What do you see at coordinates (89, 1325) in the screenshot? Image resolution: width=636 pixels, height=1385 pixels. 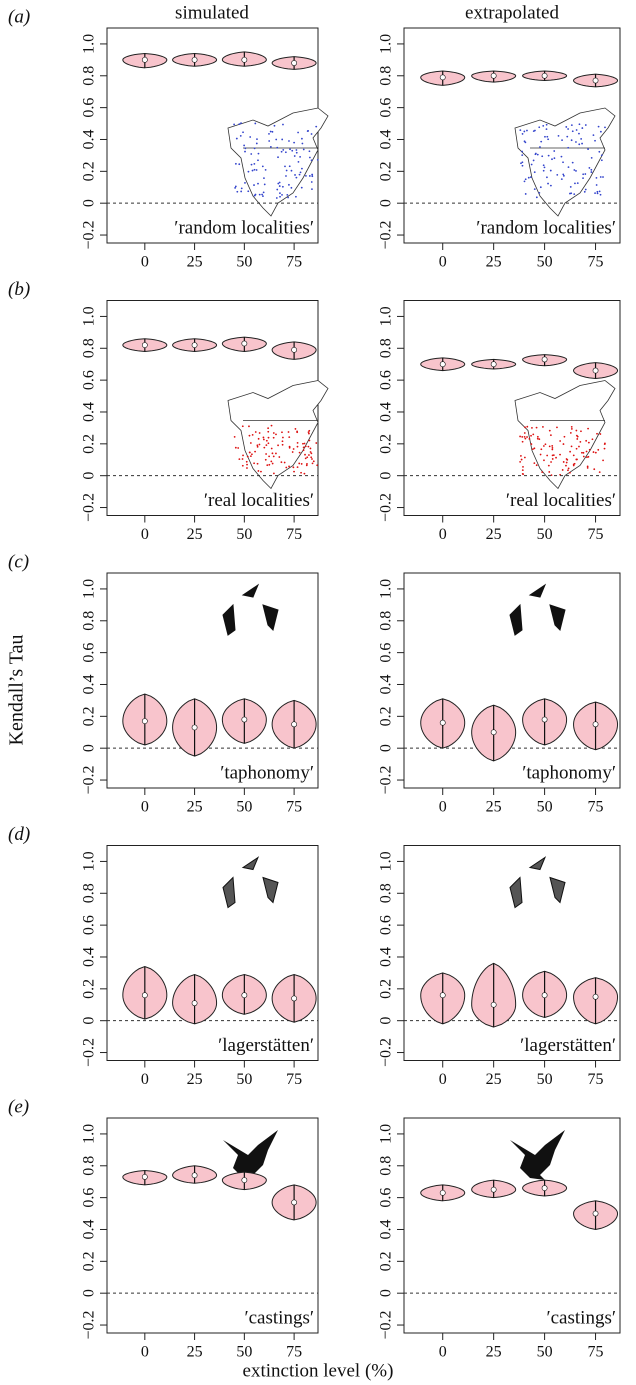 I see `y-tick-label: −0.2` at bounding box center [89, 1325].